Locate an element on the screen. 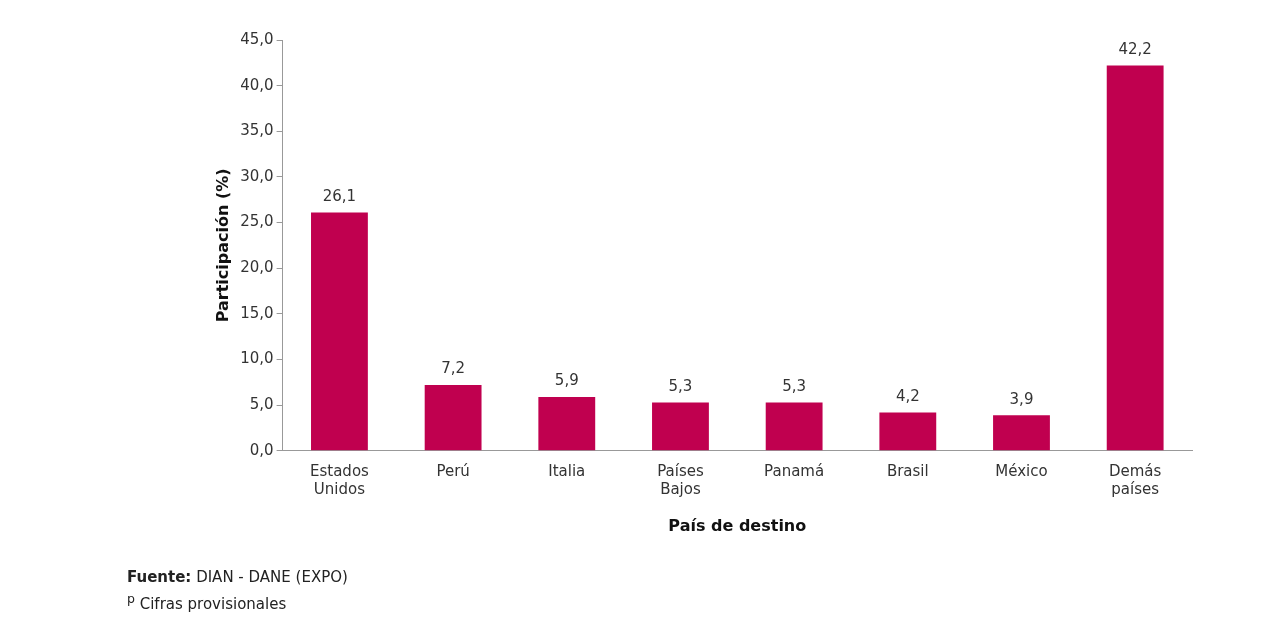 This screenshot has width=1280, height=617. y-tick-label: 15,0 is located at coordinates (257, 312).